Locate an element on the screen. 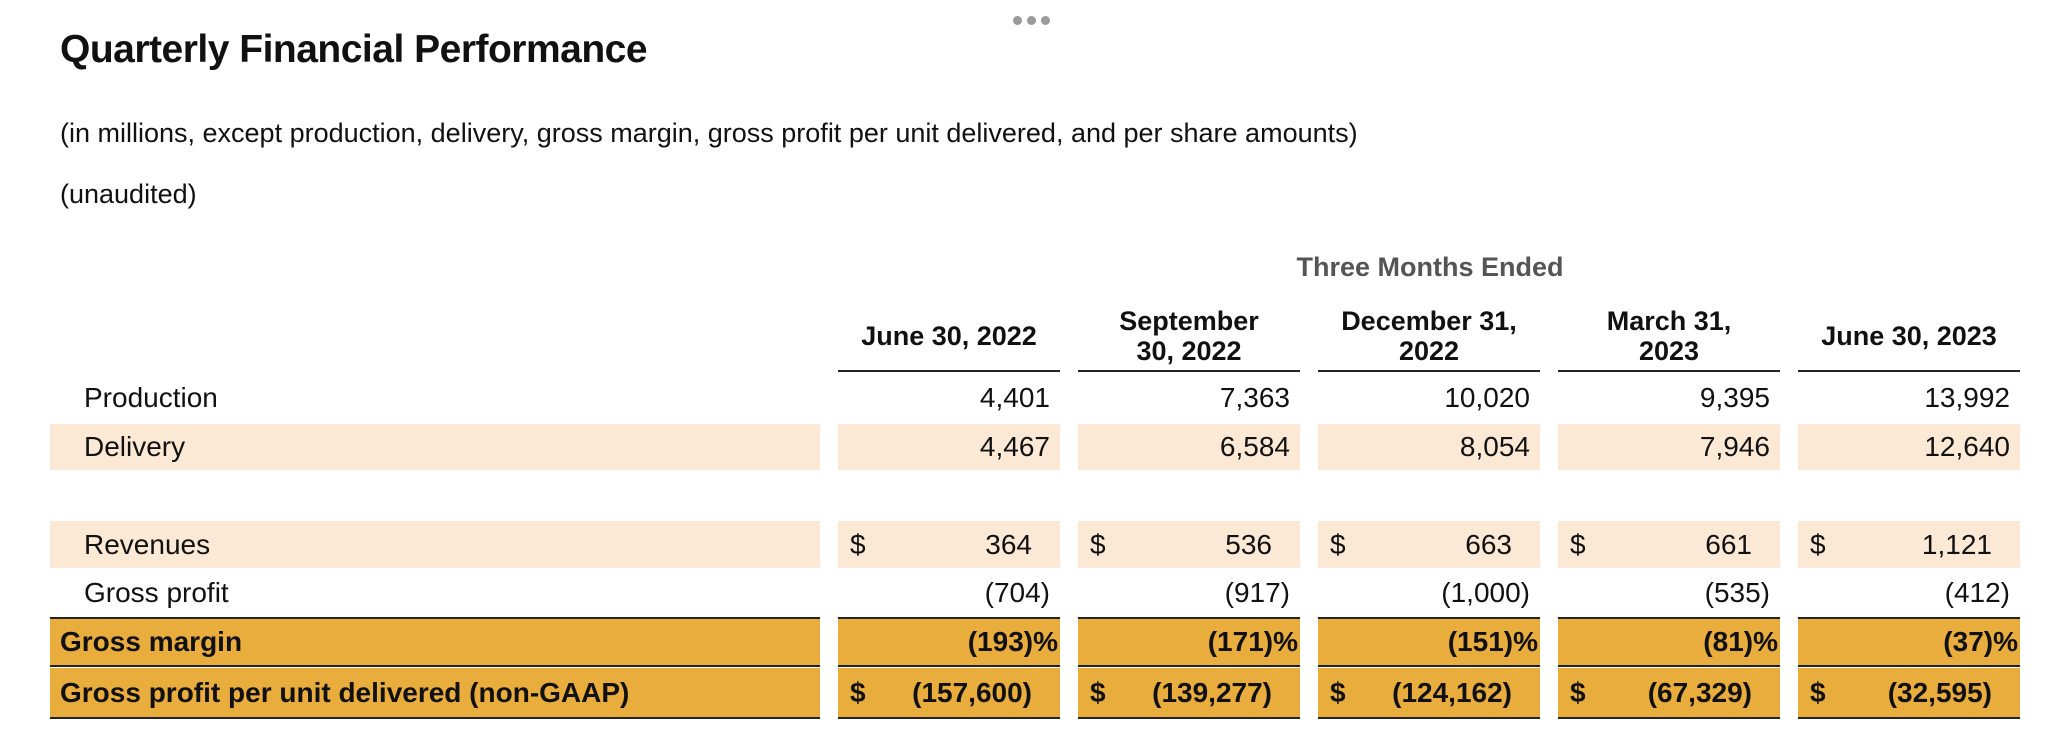 Image resolution: width=2070 pixels, height=740 pixels. table-cell: $ (67,329) is located at coordinates (1669, 693).